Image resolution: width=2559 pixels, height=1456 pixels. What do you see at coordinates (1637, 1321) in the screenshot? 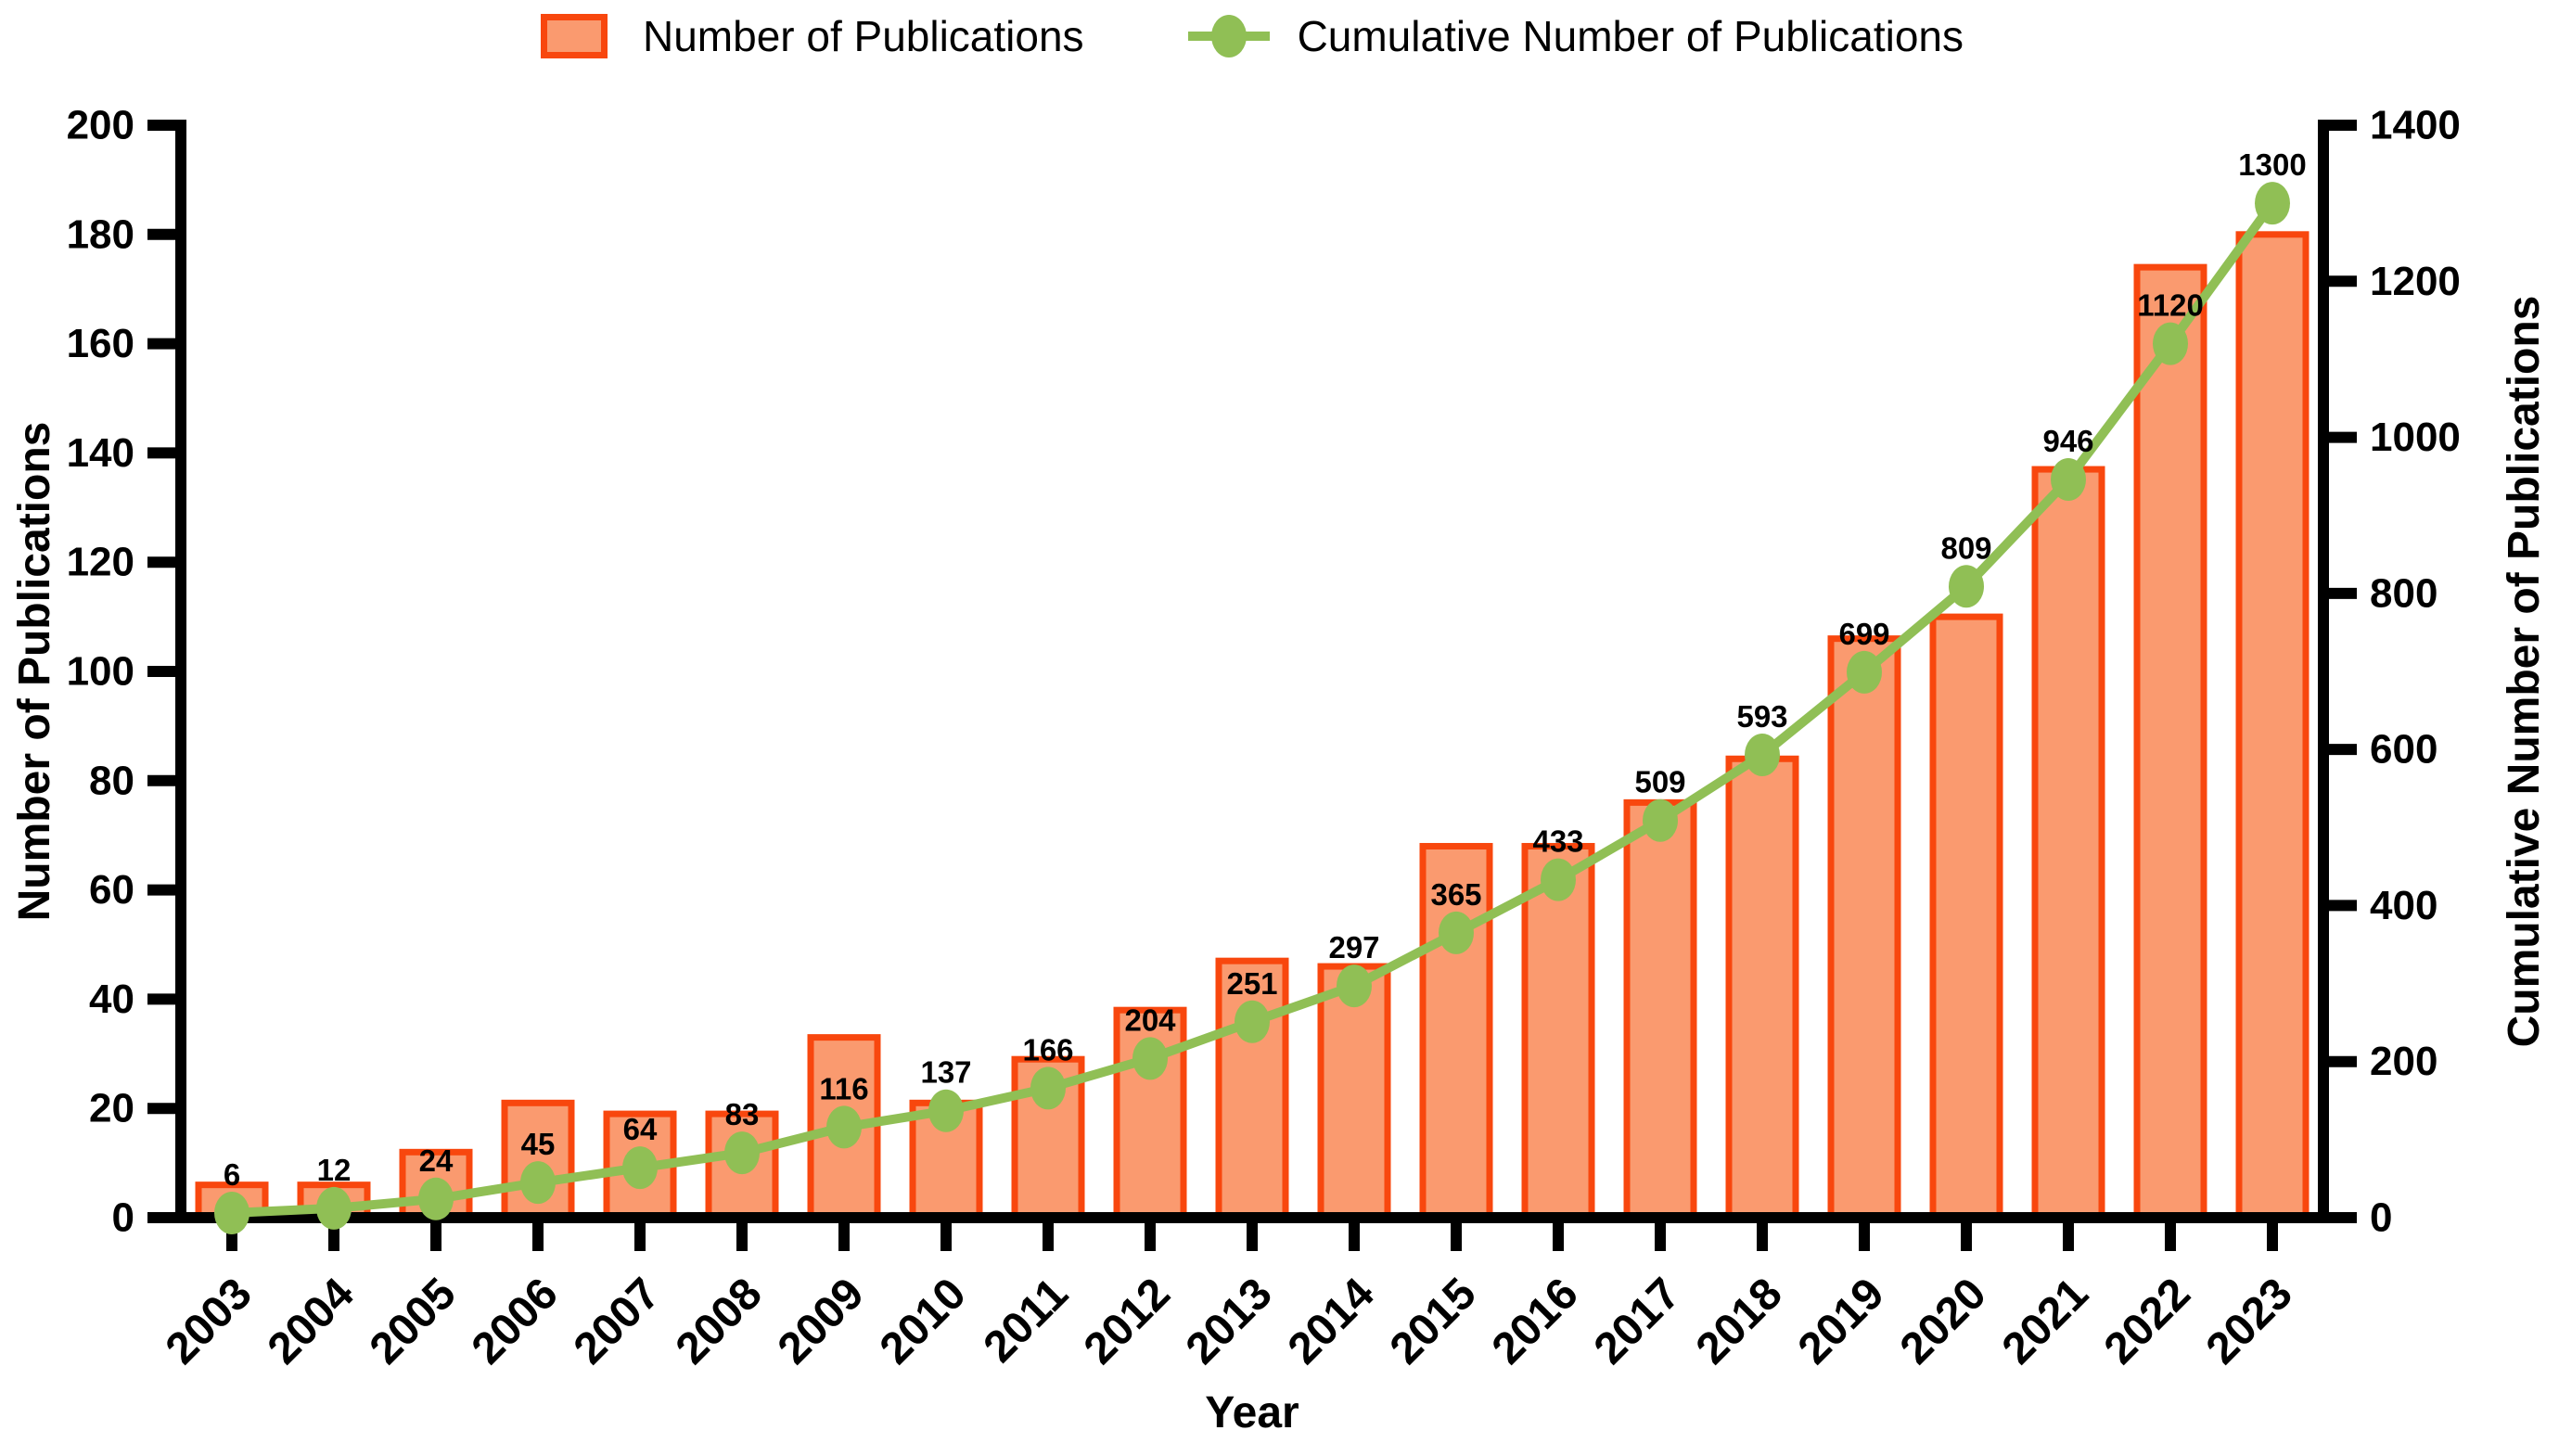
I see `x-tick-label-2017: 2017` at bounding box center [1637, 1321].